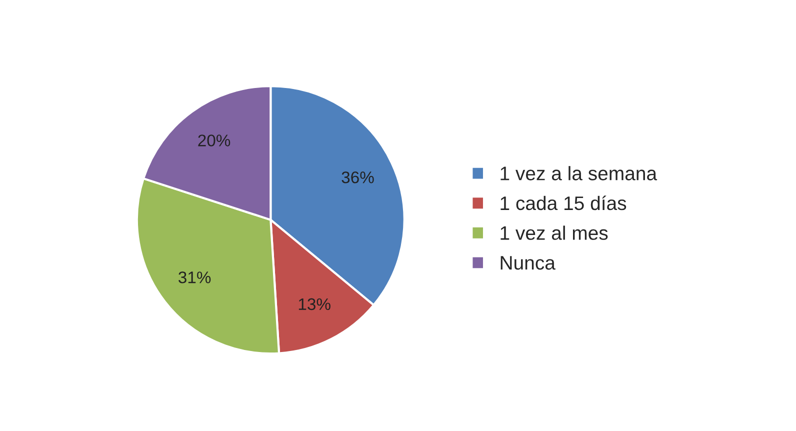 The width and height of the screenshot is (796, 431). I want to click on data-label: 31%, so click(194, 277).